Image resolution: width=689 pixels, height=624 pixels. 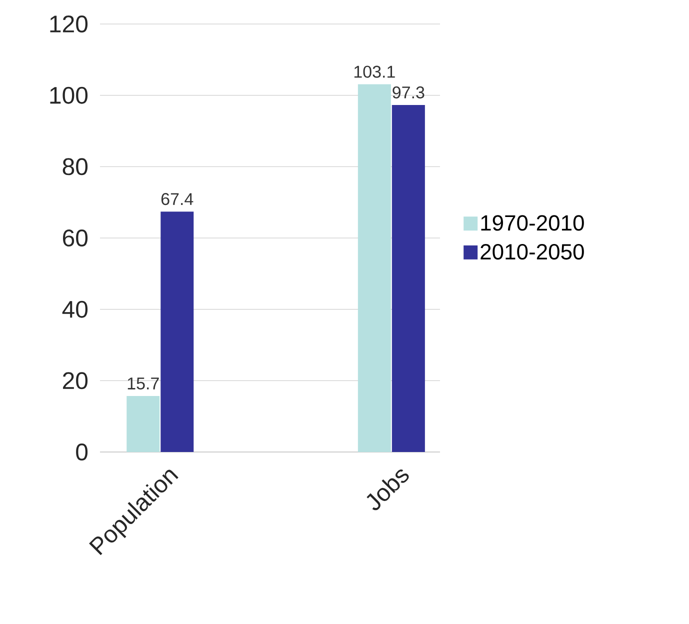 I want to click on y-tick-label: 60, so click(x=75, y=237).